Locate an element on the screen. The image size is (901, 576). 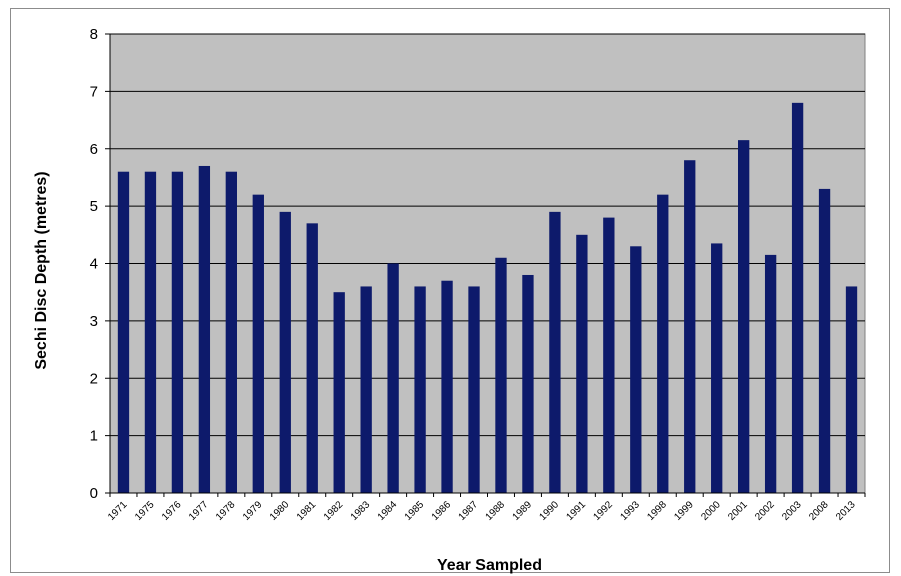
y-tick-label-1: 1 is located at coordinates (94, 436).